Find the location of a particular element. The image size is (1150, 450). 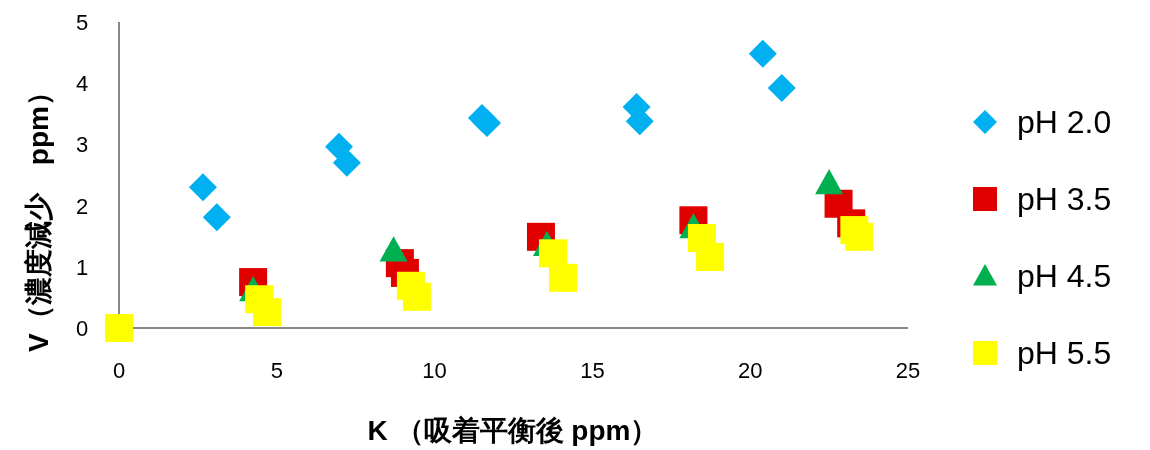

legend-label: pH 5.5 is located at coordinates (1064, 353).